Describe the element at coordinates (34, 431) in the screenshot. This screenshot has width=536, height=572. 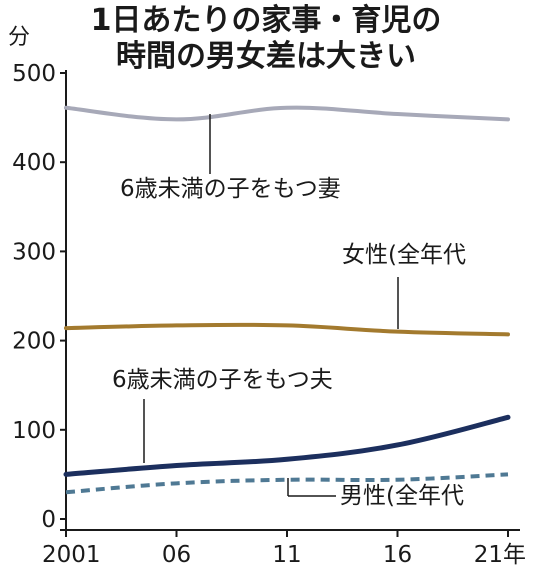
I see `y-tick-label: 100` at that location.